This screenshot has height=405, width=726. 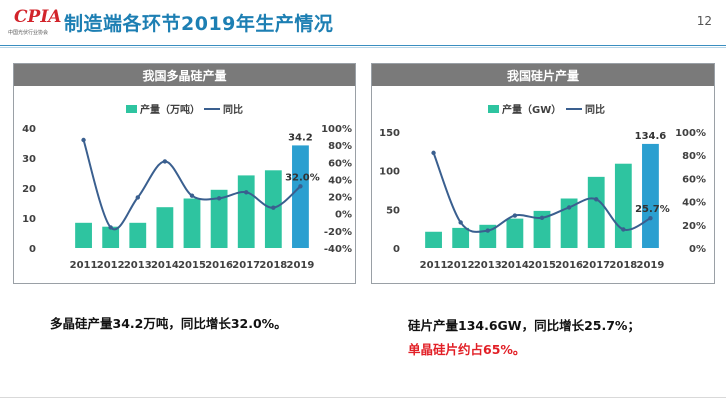 What do you see at coordinates (704, 21) in the screenshot?
I see `page-number: 12` at bounding box center [704, 21].